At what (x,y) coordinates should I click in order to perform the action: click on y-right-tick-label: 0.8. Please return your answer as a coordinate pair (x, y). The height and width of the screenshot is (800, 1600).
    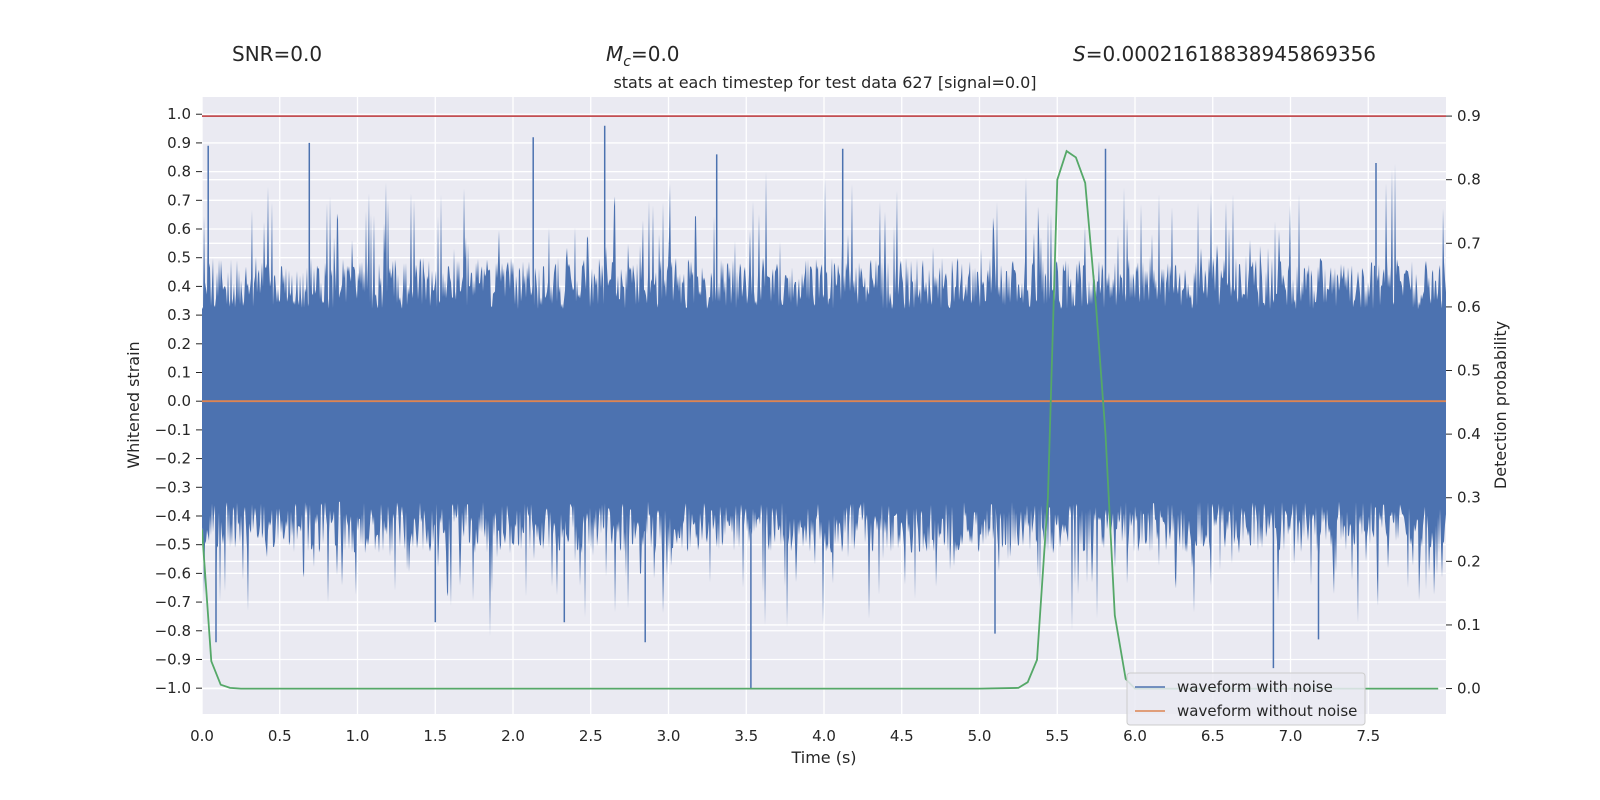
    Looking at the image, I should click on (1469, 180).